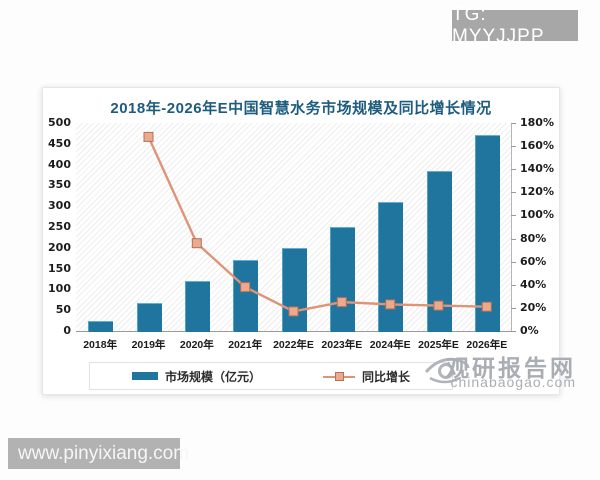 This screenshot has height=480, width=600. Describe the element at coordinates (197, 306) in the screenshot. I see `bar-2020年` at that location.